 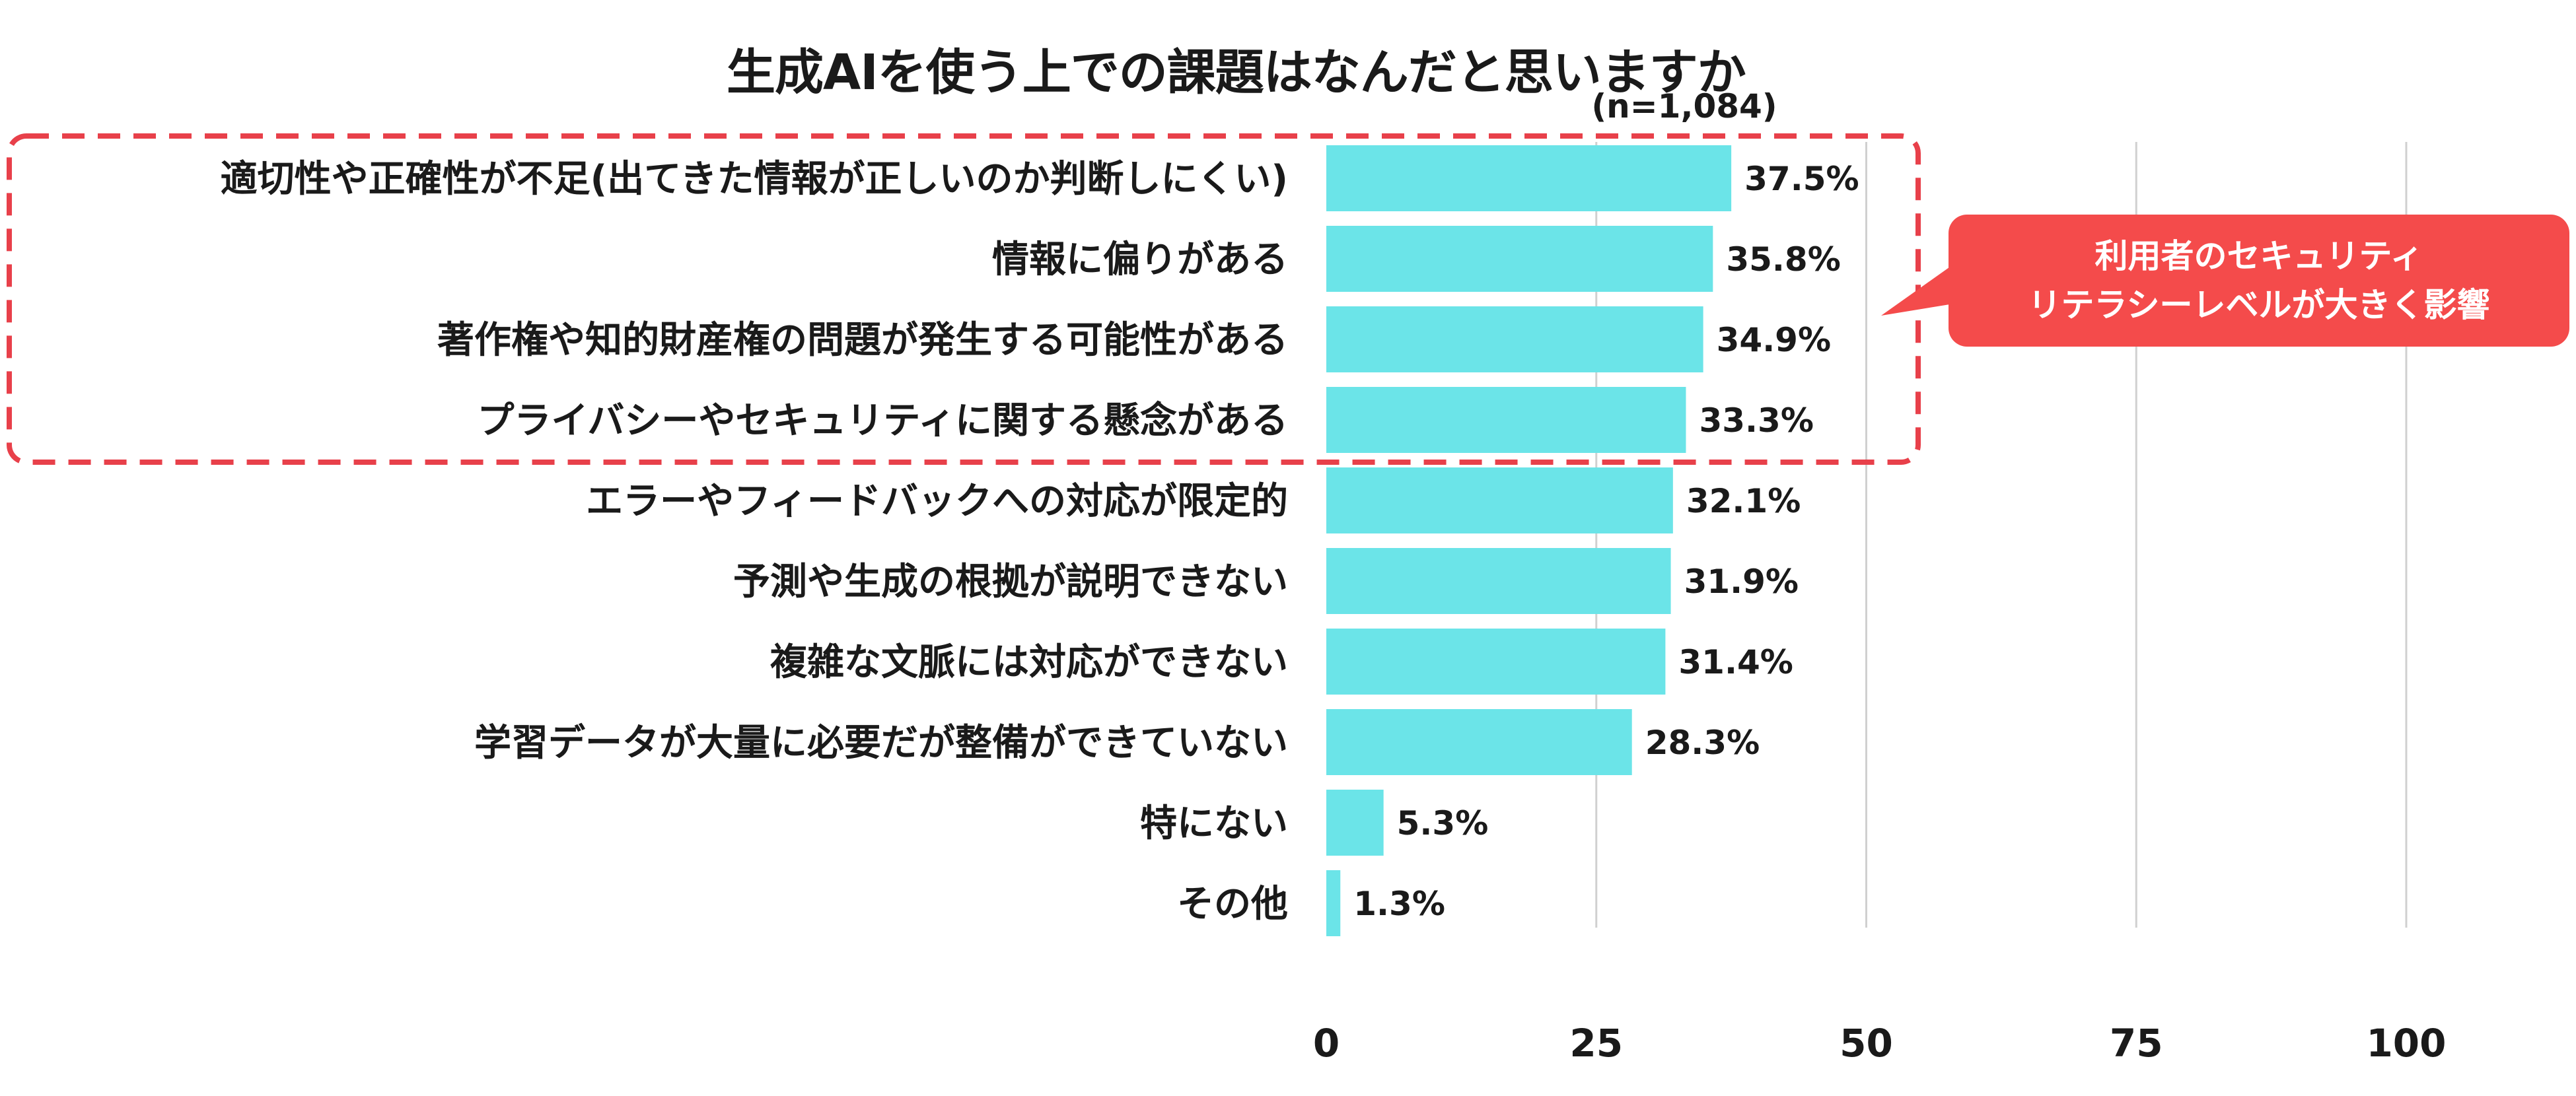 I want to click on x-tick-label: 25, so click(x=1596, y=1043).